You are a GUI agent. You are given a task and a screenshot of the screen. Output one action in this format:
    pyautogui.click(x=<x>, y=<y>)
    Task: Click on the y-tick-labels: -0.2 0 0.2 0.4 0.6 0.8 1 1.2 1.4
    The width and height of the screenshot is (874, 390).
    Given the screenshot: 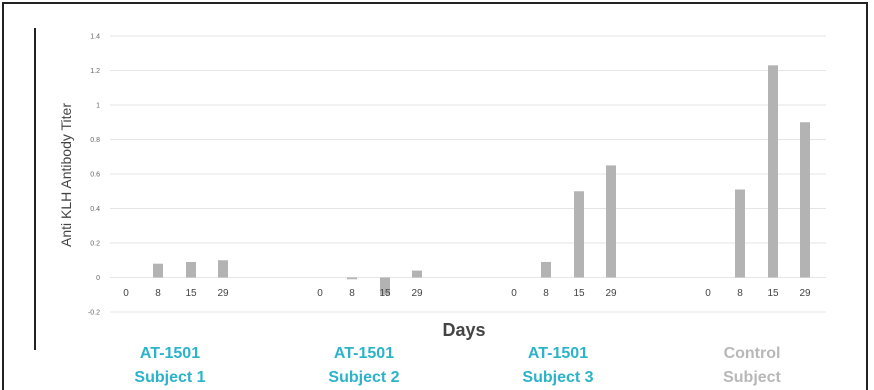 What is the action you would take?
    pyautogui.click(x=94, y=175)
    